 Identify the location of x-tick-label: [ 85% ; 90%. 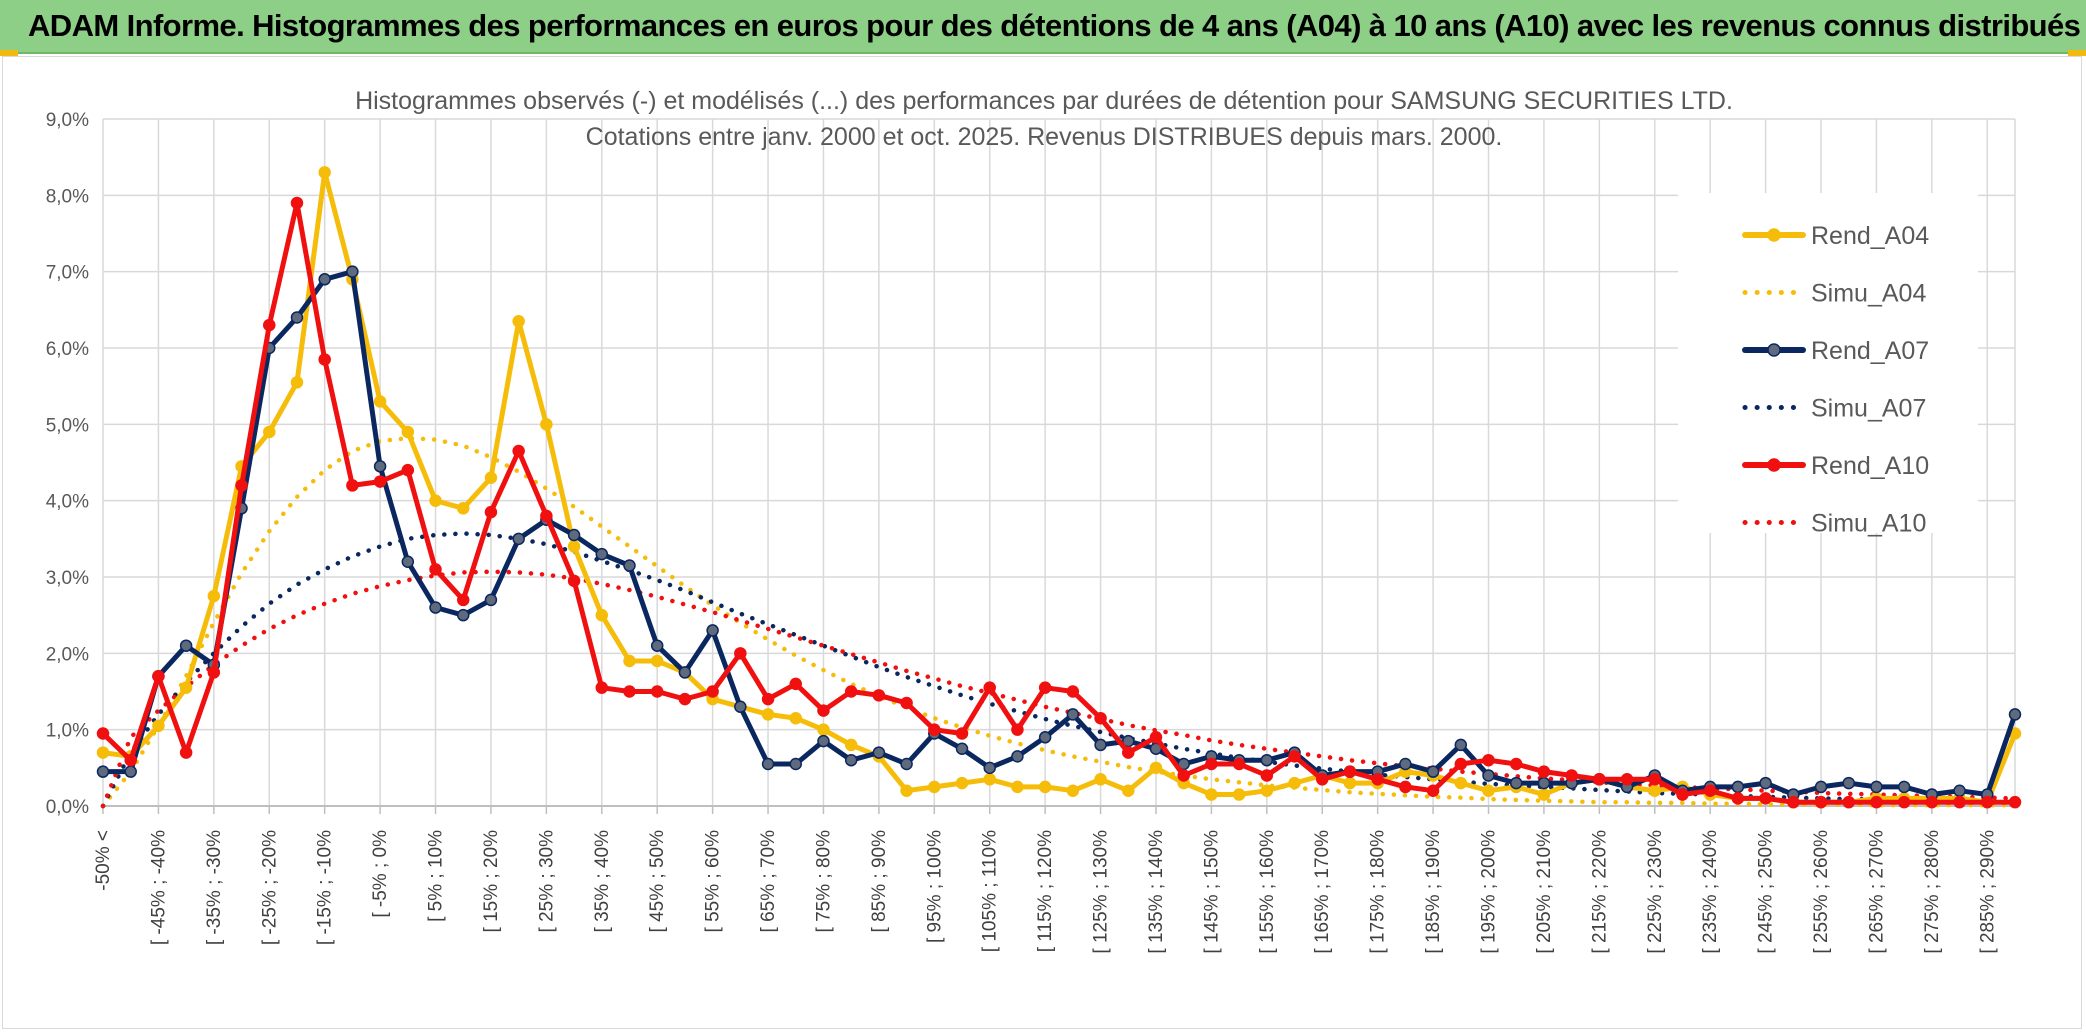
(879, 881).